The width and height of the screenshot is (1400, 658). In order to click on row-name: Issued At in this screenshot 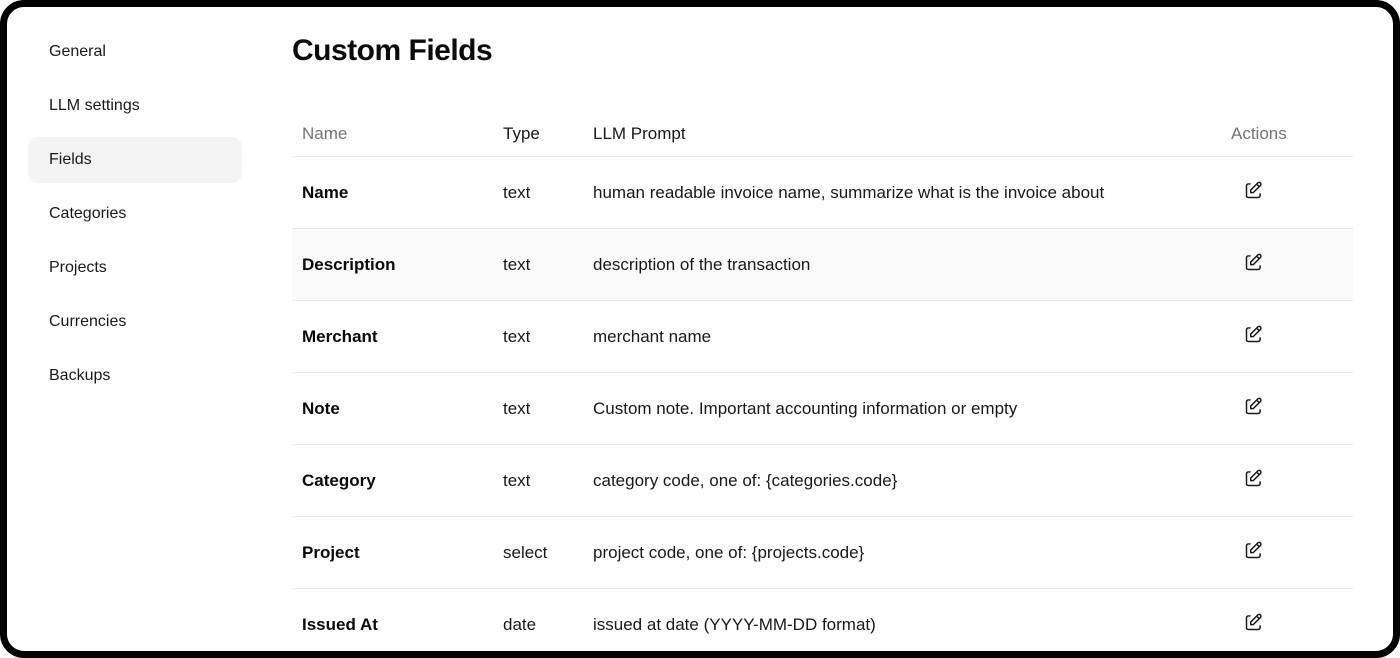, I will do `click(340, 624)`.